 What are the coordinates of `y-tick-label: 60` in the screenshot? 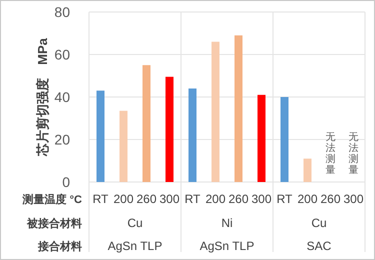 It's located at (62, 54).